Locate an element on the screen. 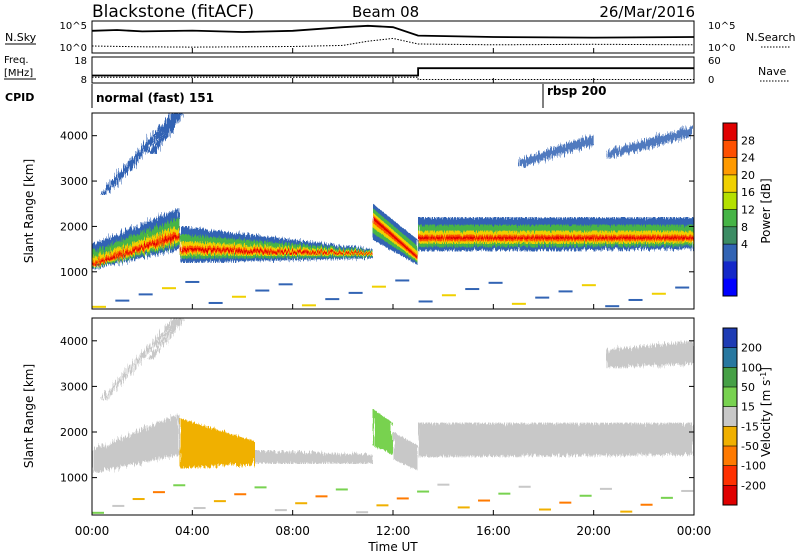 The height and width of the screenshot is (558, 800). velocity-colorbar-frame is located at coordinates (730, 416).